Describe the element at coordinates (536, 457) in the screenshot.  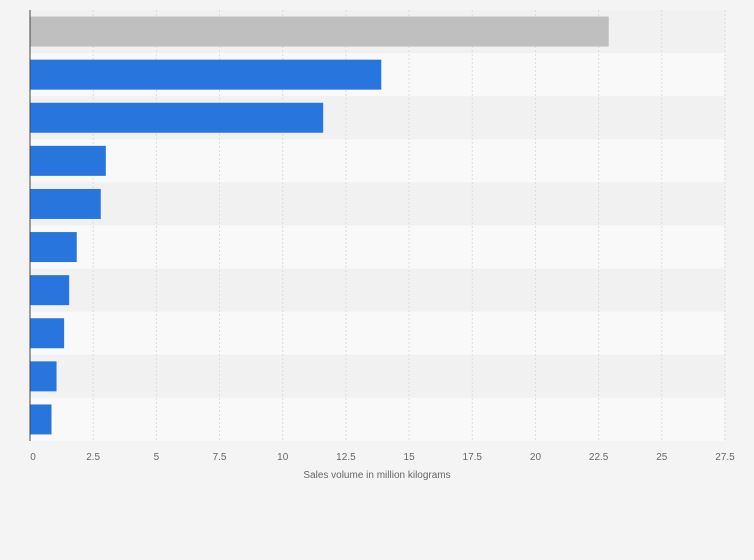
I see `x-tick-label: 20` at that location.